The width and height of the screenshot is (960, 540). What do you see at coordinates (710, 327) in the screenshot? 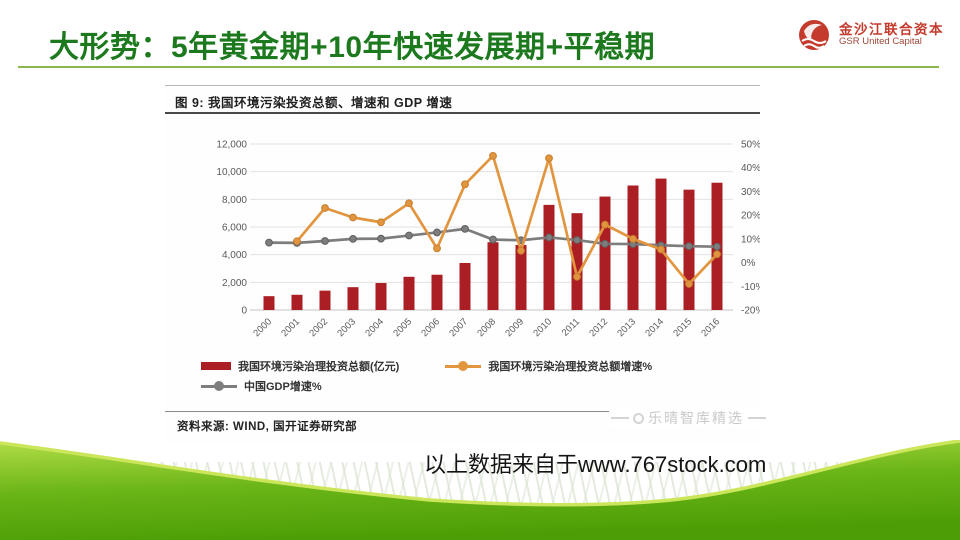
I see `svg-text: 2016` at bounding box center [710, 327].